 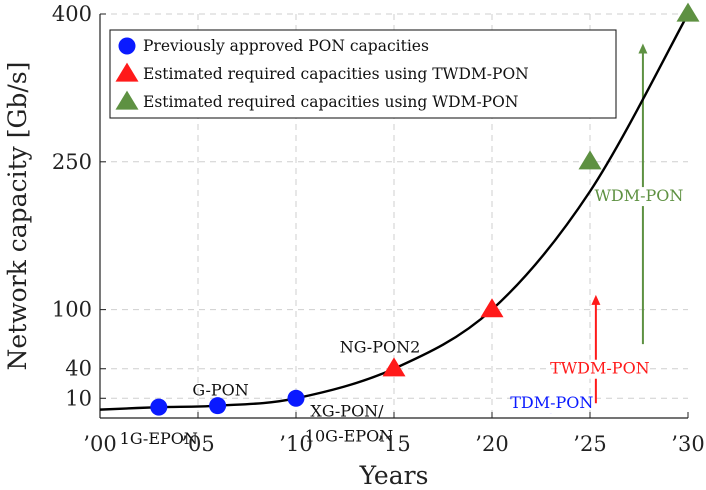 I want to click on point-label: NG-PON2, so click(x=380, y=347).